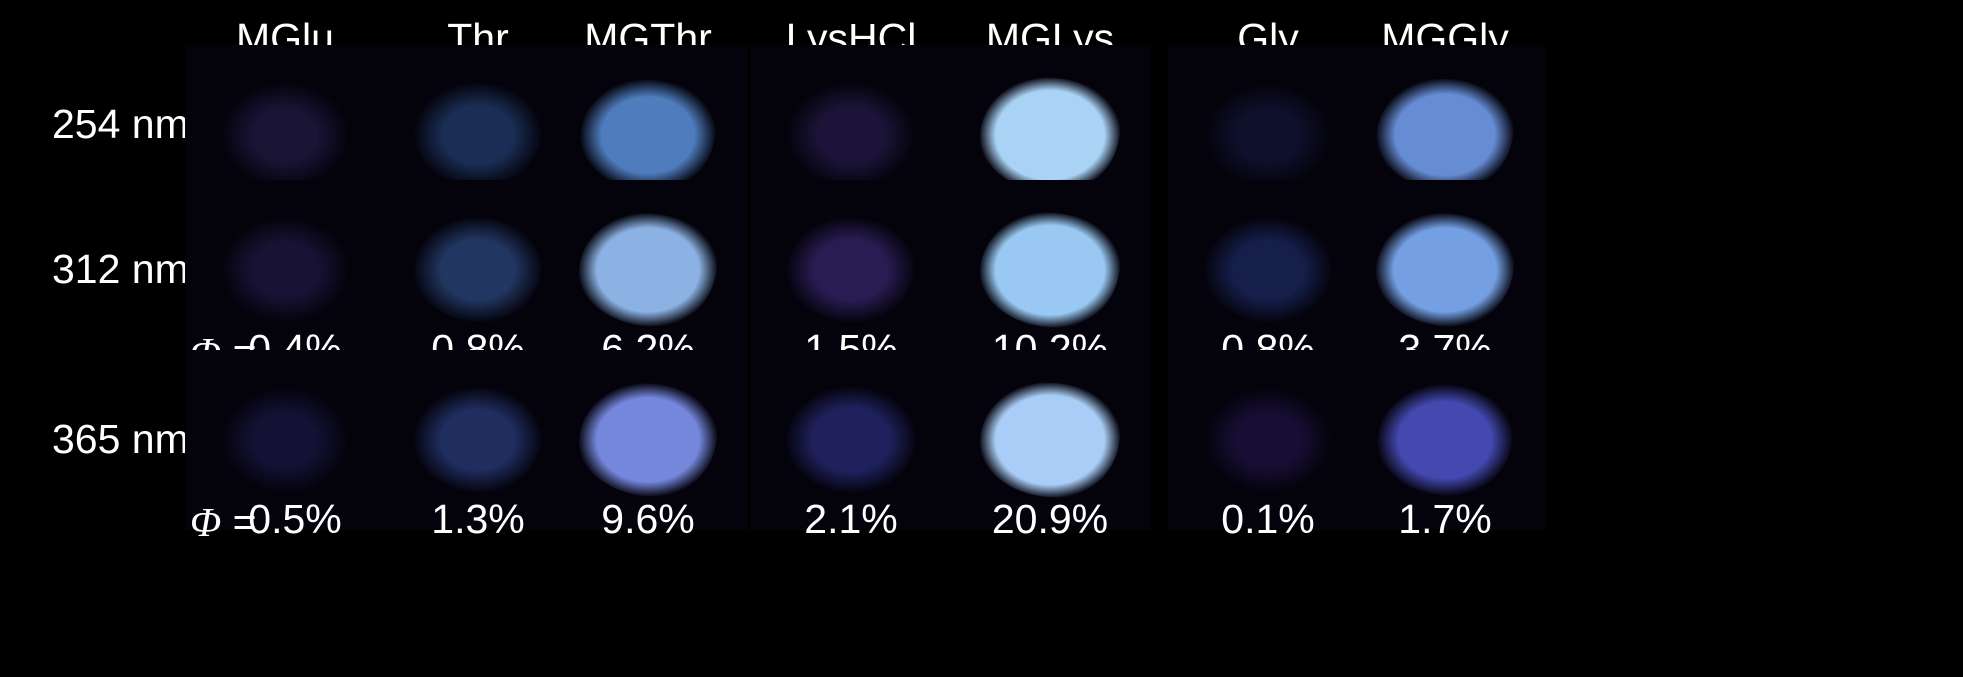 The image size is (1963, 677). What do you see at coordinates (295, 519) in the screenshot?
I see `quantum-yield-mglu-365-nm: 0.5%` at bounding box center [295, 519].